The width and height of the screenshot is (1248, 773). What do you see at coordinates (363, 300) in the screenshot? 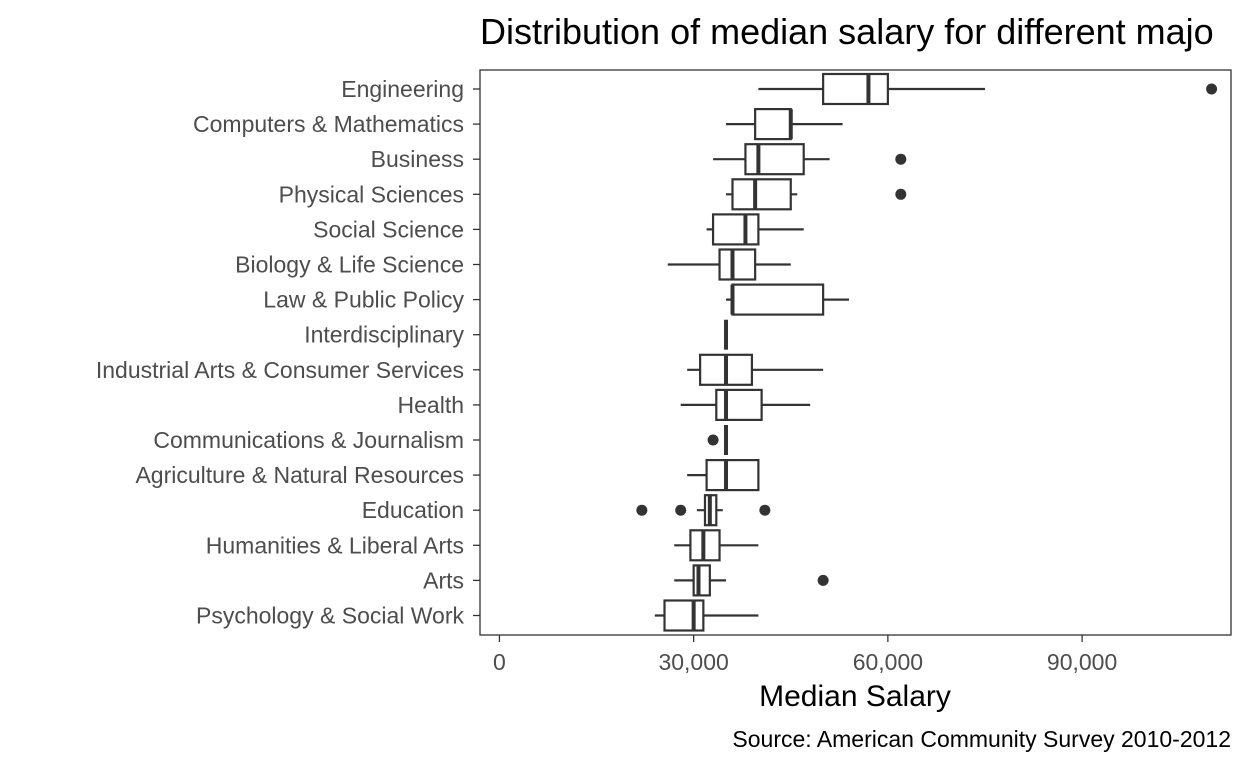
I see `y-tick-label: Law & Public Policy` at bounding box center [363, 300].